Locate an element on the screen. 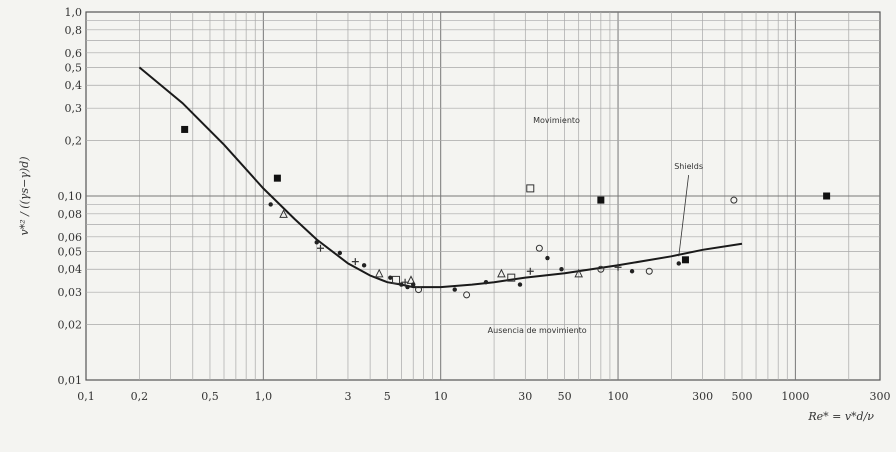 Image resolution: width=896 pixels, height=452 pixels. x-tick-label: 0,5 is located at coordinates (210, 396).